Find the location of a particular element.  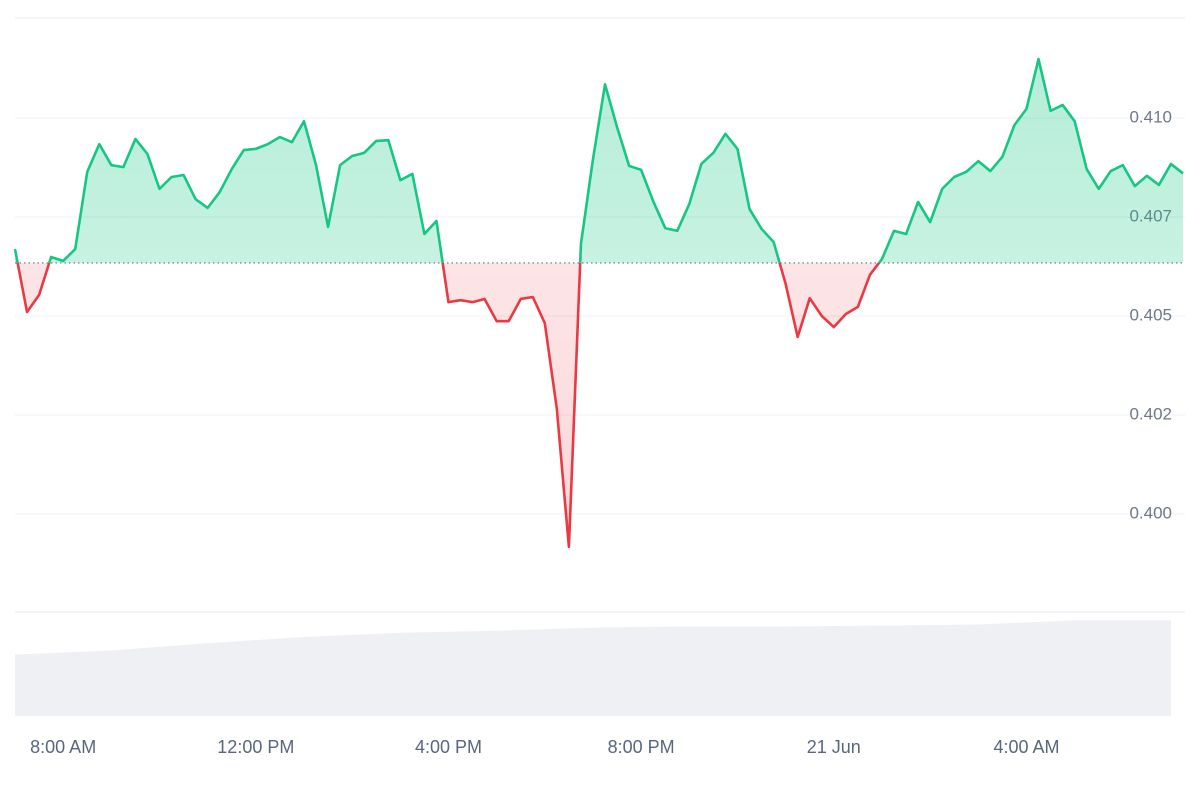

x-tick-label: 4:00 AM is located at coordinates (1026, 747).